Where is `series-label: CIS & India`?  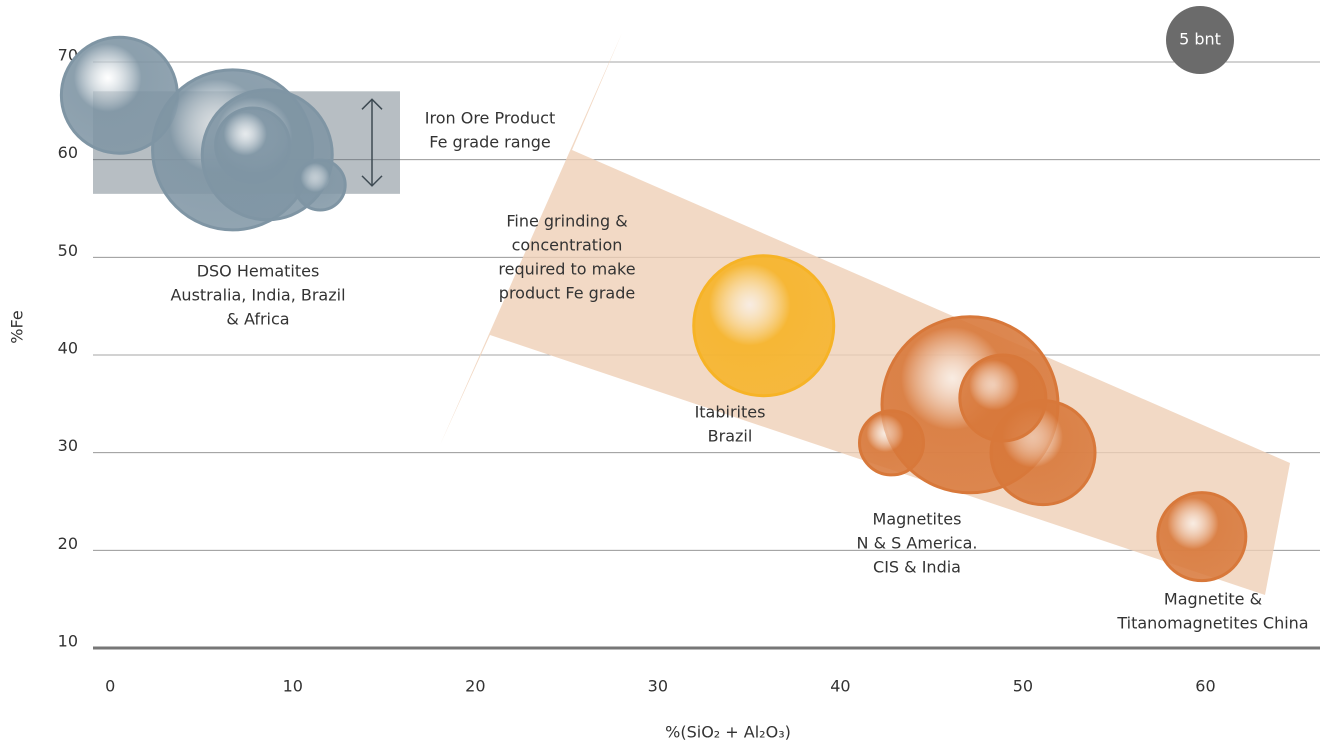 series-label: CIS & India is located at coordinates (917, 567).